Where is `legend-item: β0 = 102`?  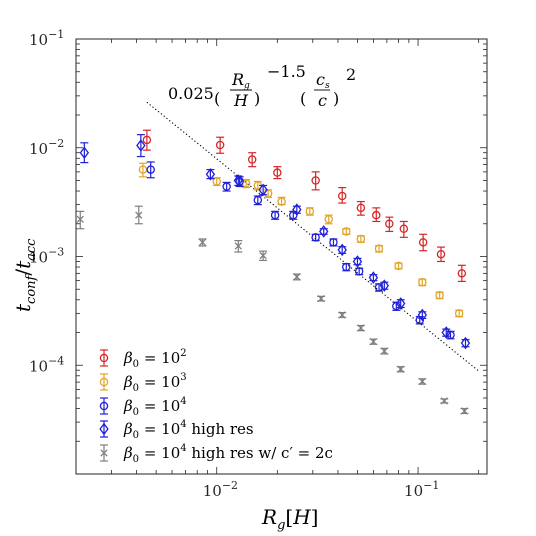
legend-item: β0 = 102 is located at coordinates (143, 359).